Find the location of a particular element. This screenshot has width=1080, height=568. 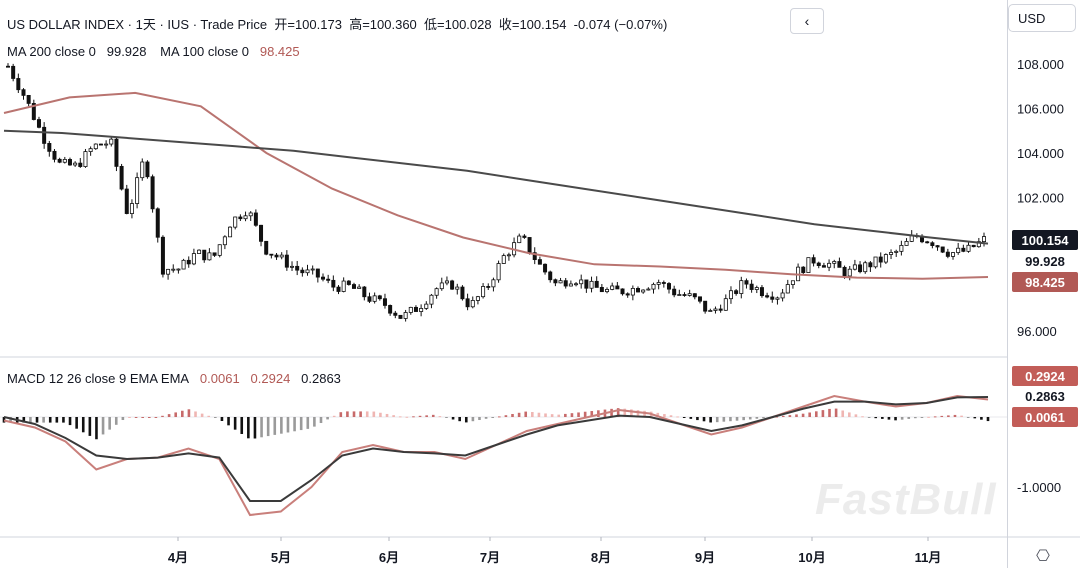

macd-signal-value: 0.2863 is located at coordinates (321, 378).